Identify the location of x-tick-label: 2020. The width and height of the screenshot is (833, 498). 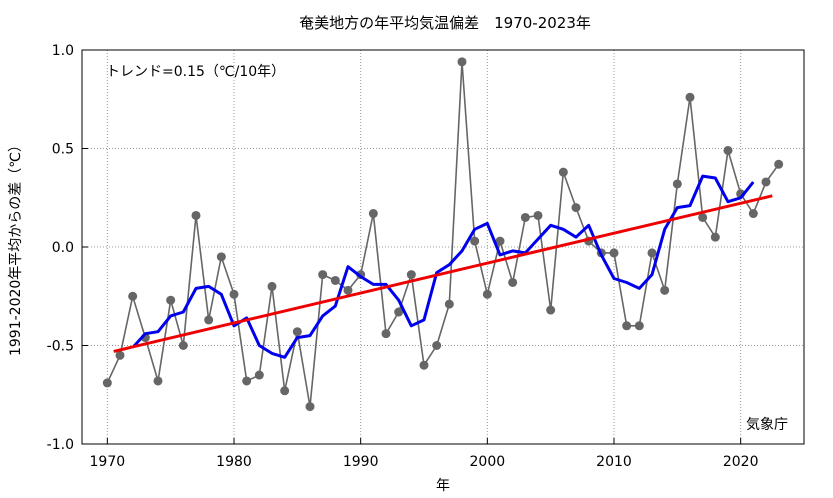
(741, 462).